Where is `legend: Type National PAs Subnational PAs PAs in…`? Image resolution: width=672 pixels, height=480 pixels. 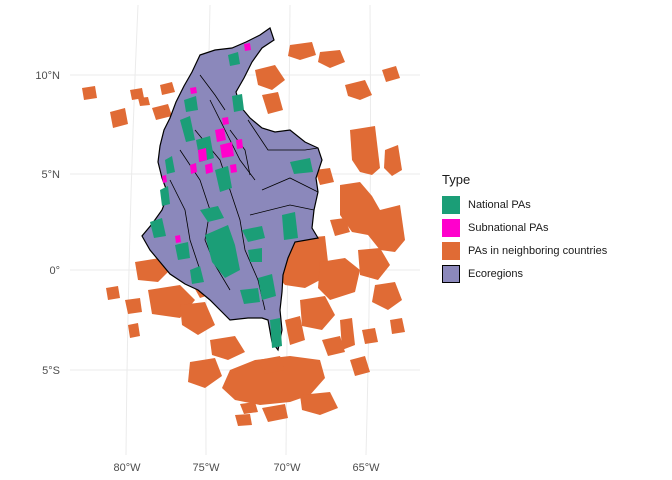
legend: Type National PAs Subnational PAs PAs in… is located at coordinates (554, 228).